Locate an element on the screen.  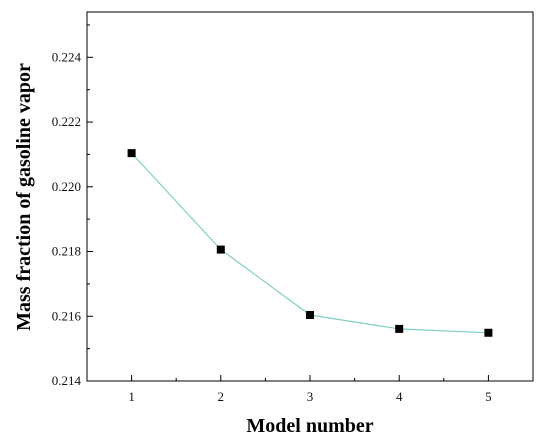
x-tick-label: 2 is located at coordinates (221, 396).